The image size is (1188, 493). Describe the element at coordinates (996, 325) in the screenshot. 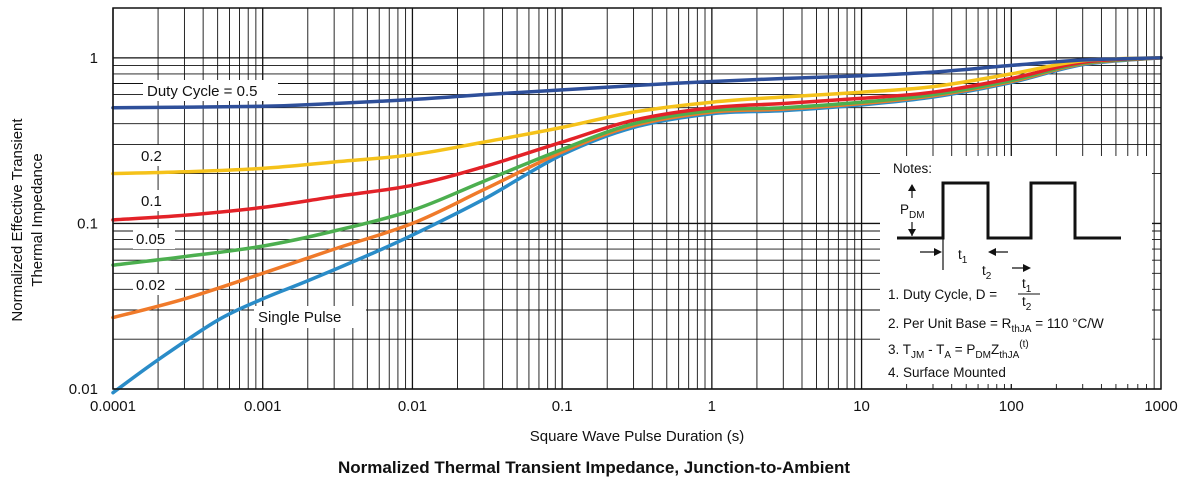

I see `note-2: 2. Per Unit Base = RthJA = 110 °C/W` at that location.